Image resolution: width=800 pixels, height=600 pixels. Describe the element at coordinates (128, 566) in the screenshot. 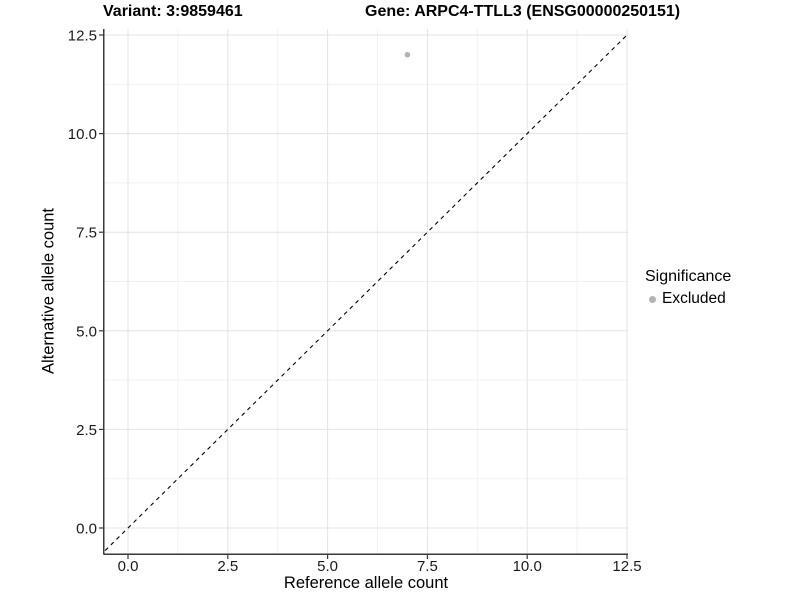

I see `x-tick-label: 0.0` at that location.